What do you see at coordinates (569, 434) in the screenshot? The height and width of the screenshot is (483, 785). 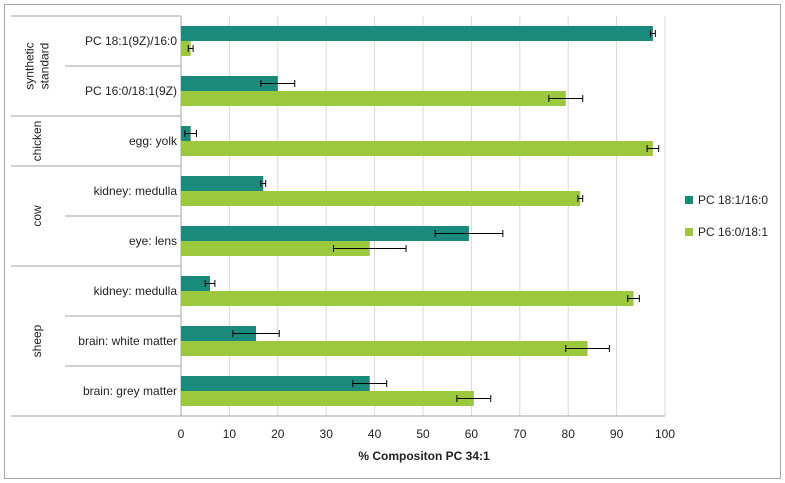 I see `x-tick-label: 80` at bounding box center [569, 434].